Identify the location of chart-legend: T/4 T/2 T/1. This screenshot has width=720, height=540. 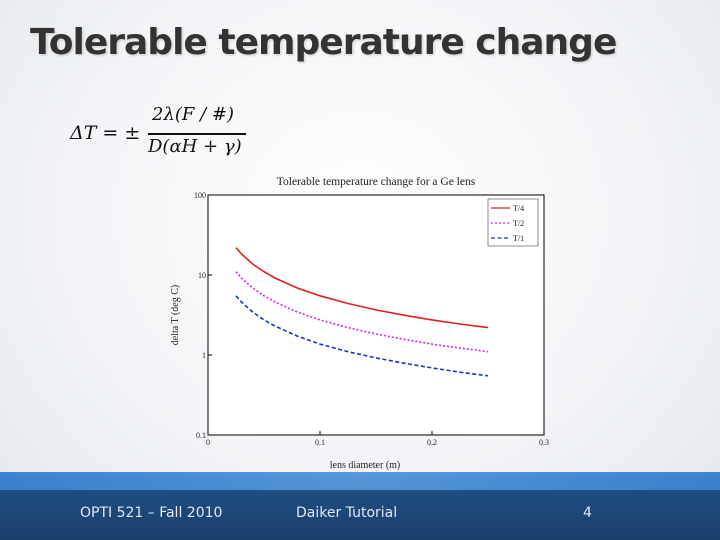
(513, 222).